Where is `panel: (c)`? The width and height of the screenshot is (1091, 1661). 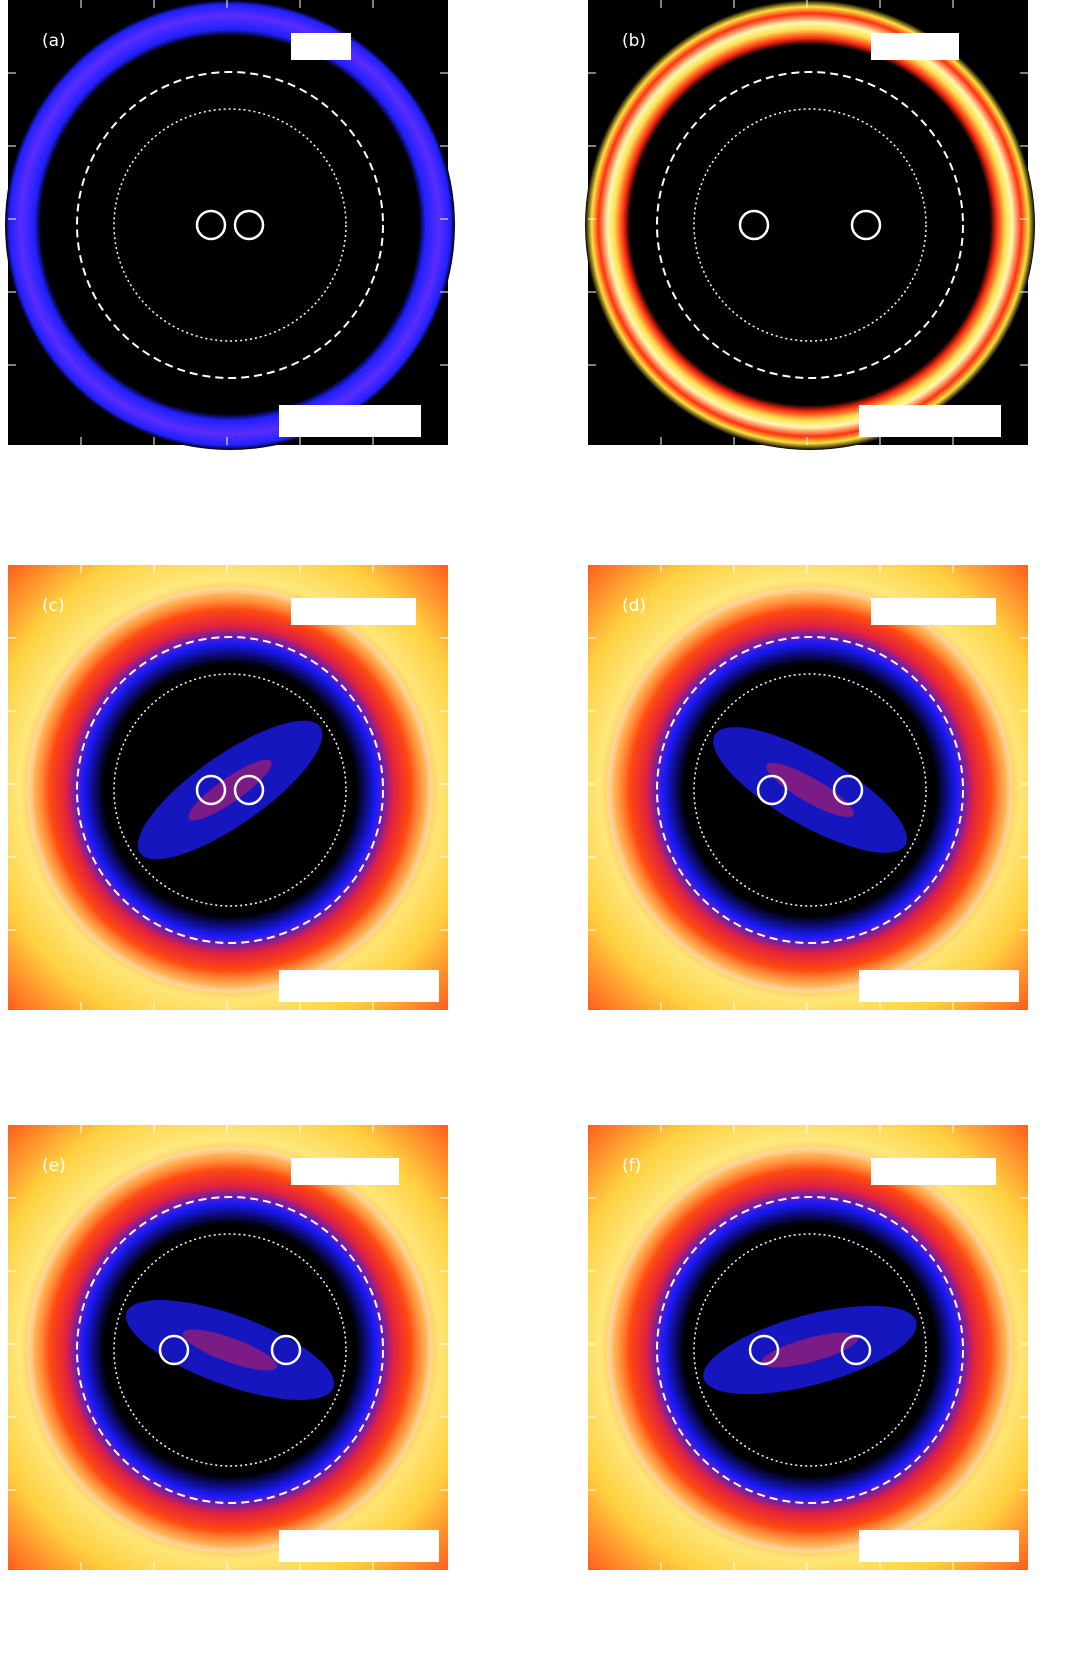 panel: (c) is located at coordinates (228, 787).